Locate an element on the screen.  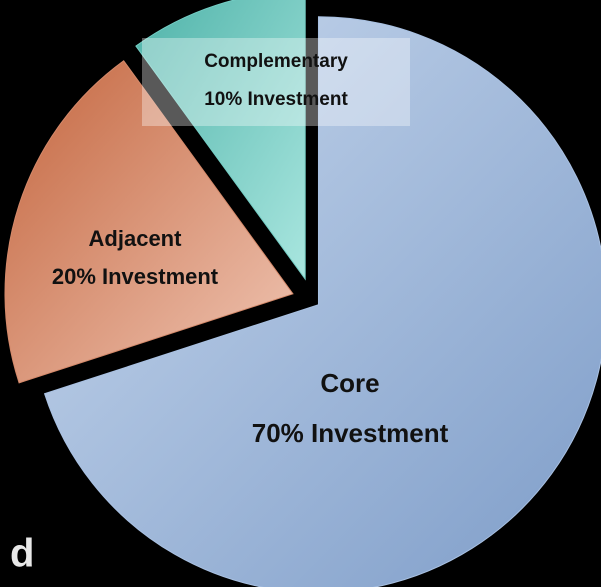
label-box is located at coordinates (276, 82).